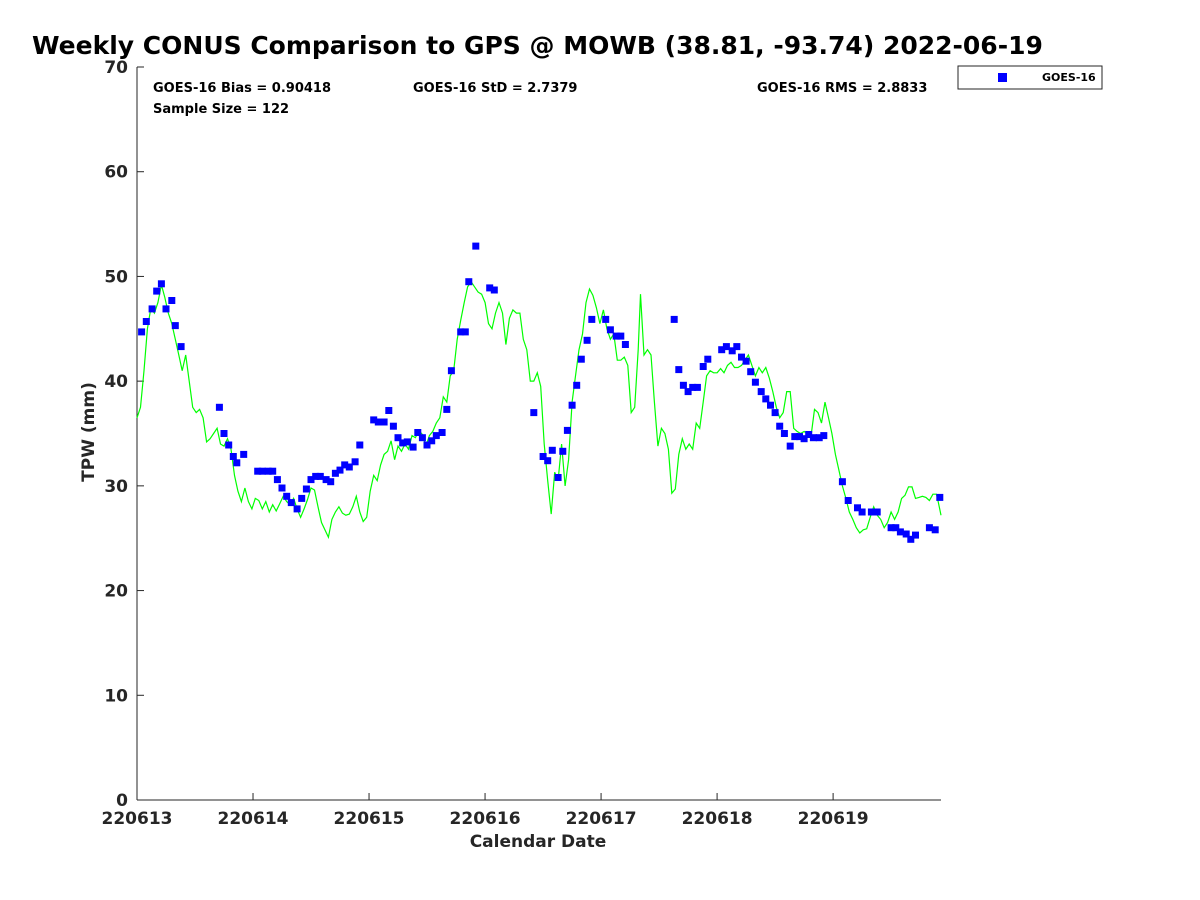  What do you see at coordinates (116, 173) in the screenshot?
I see `y-tick-label: 60` at bounding box center [116, 173].